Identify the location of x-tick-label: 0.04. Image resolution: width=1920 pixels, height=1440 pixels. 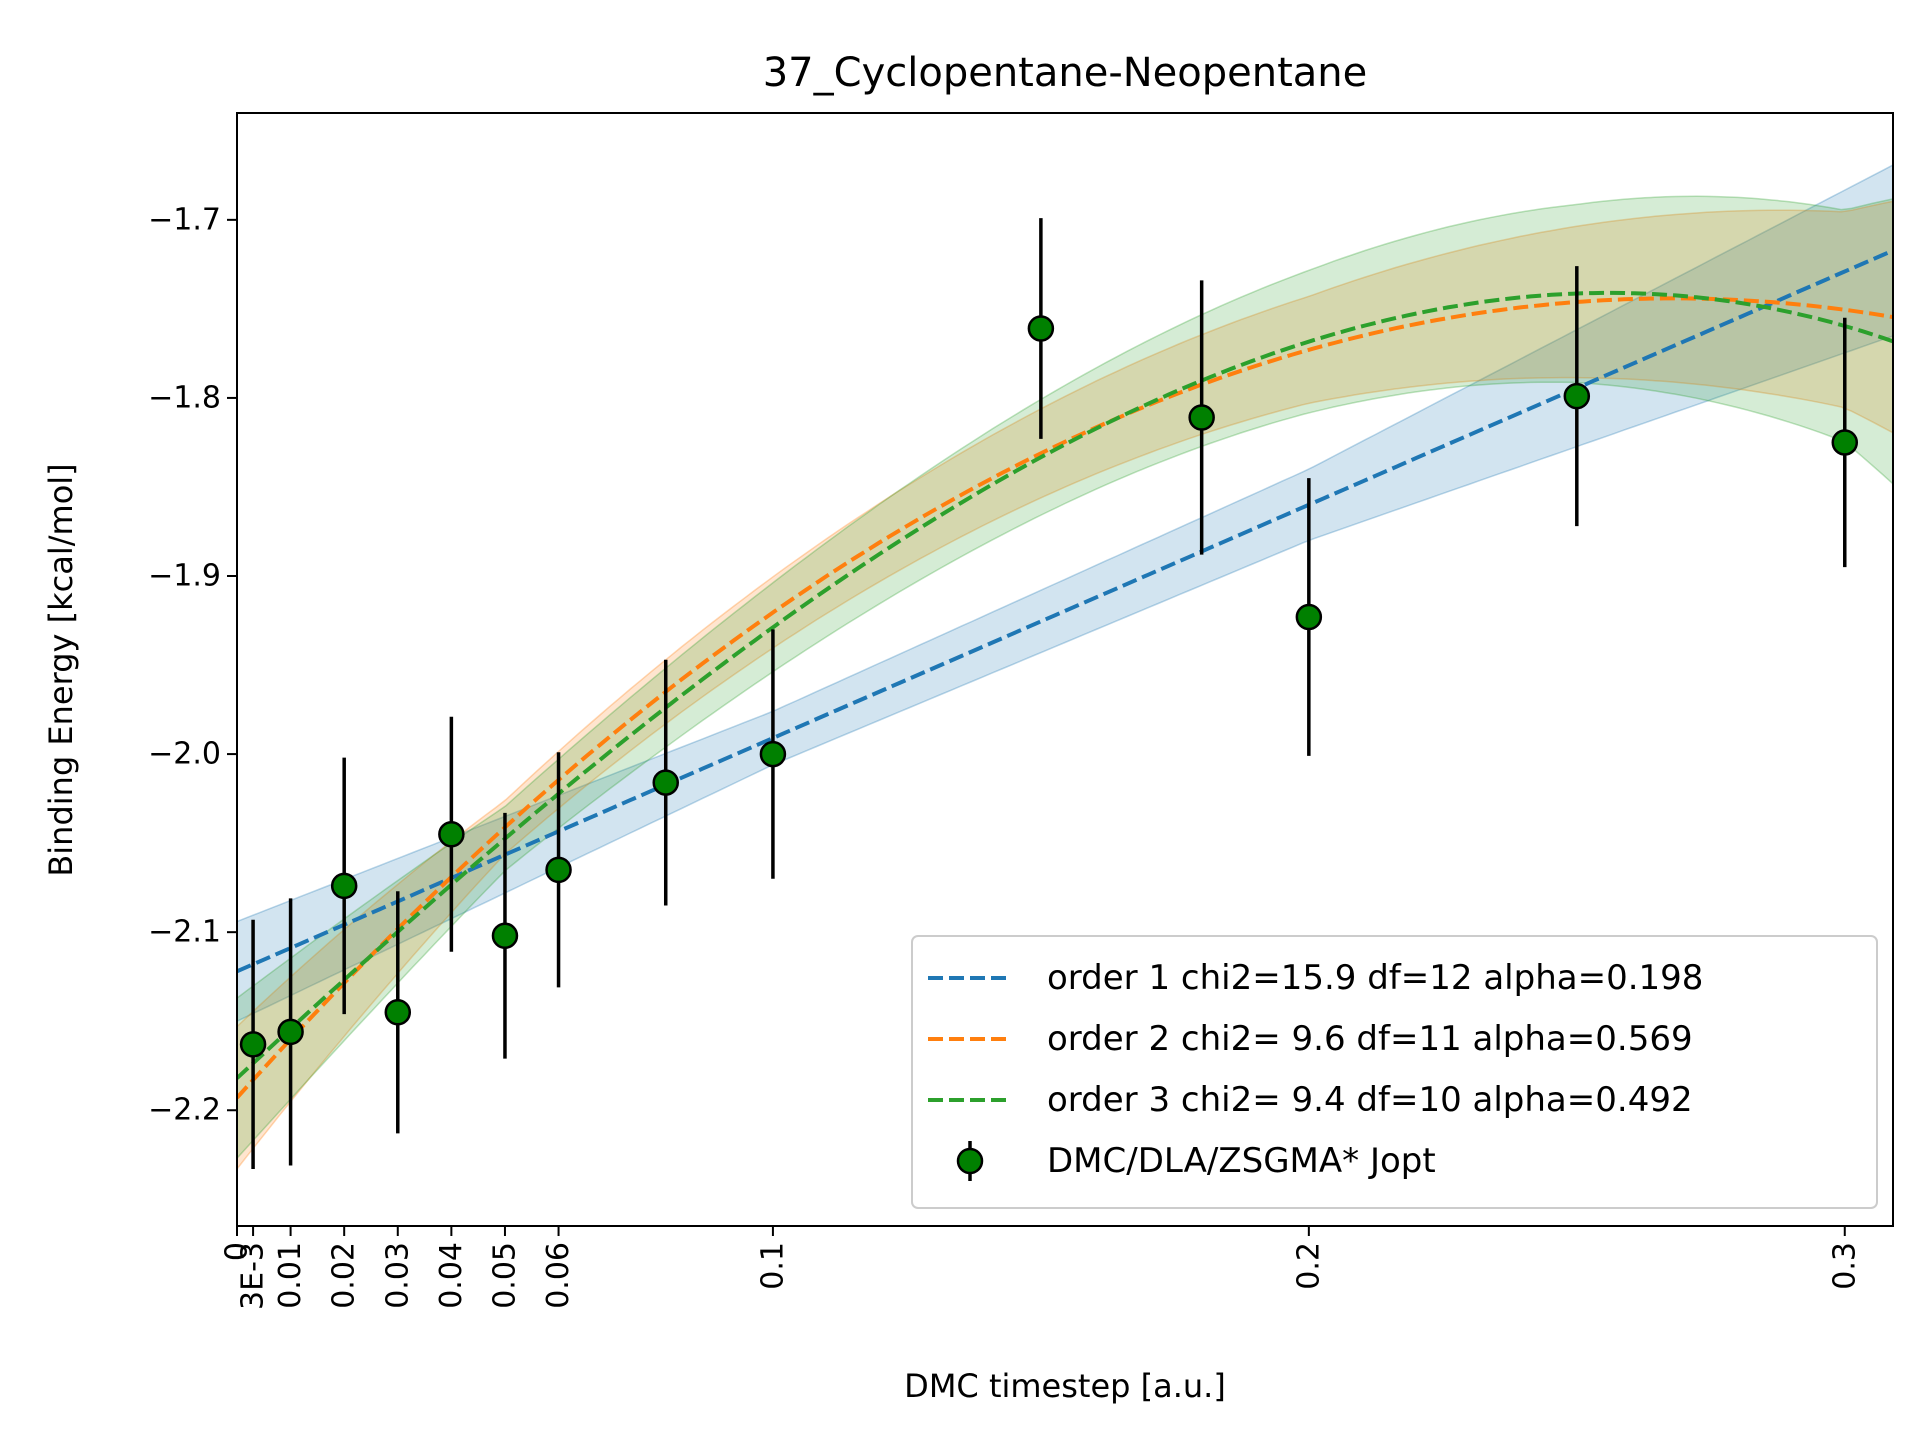
(451, 1275).